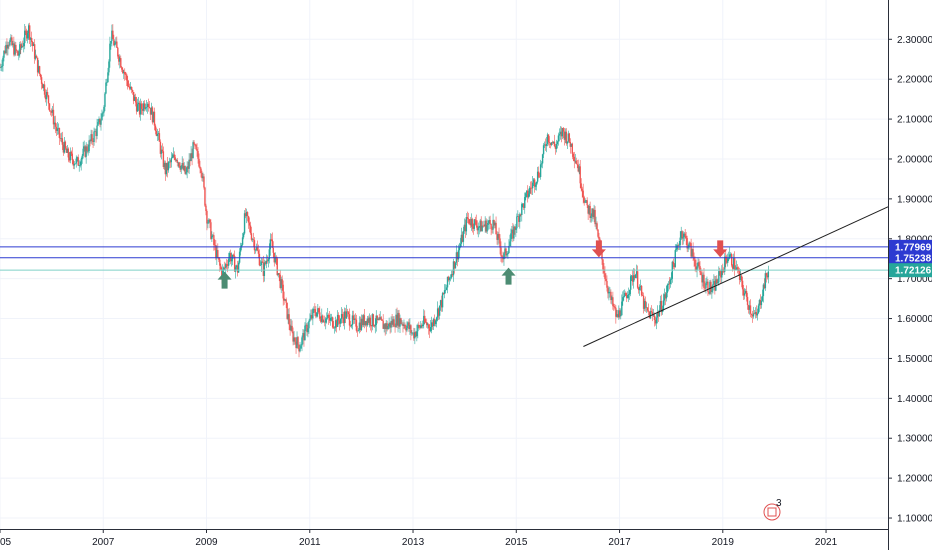  Describe the element at coordinates (419, 538) in the screenshot. I see `time-axis: 2005 2007 2009 2011 2013 2015 2017 2019 2021` at that location.